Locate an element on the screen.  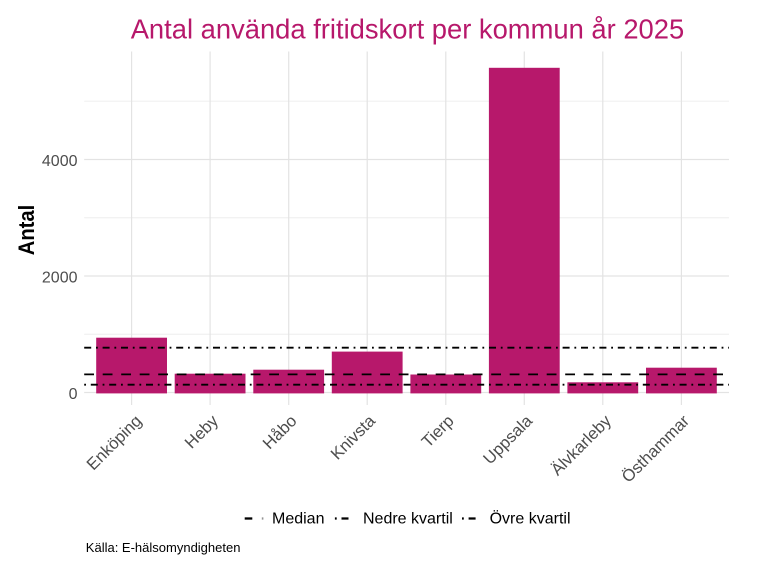
svg-text: 2000 is located at coordinates (60, 277).